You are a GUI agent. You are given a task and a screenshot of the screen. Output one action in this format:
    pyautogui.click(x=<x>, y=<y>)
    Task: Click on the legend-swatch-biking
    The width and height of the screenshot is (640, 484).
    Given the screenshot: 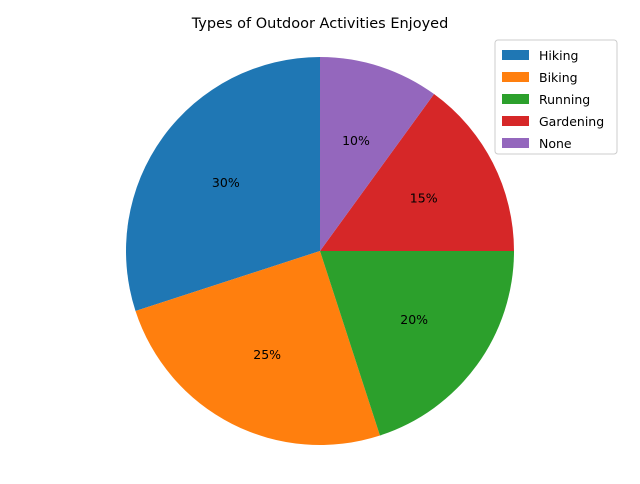 What is the action you would take?
    pyautogui.click(x=515, y=77)
    